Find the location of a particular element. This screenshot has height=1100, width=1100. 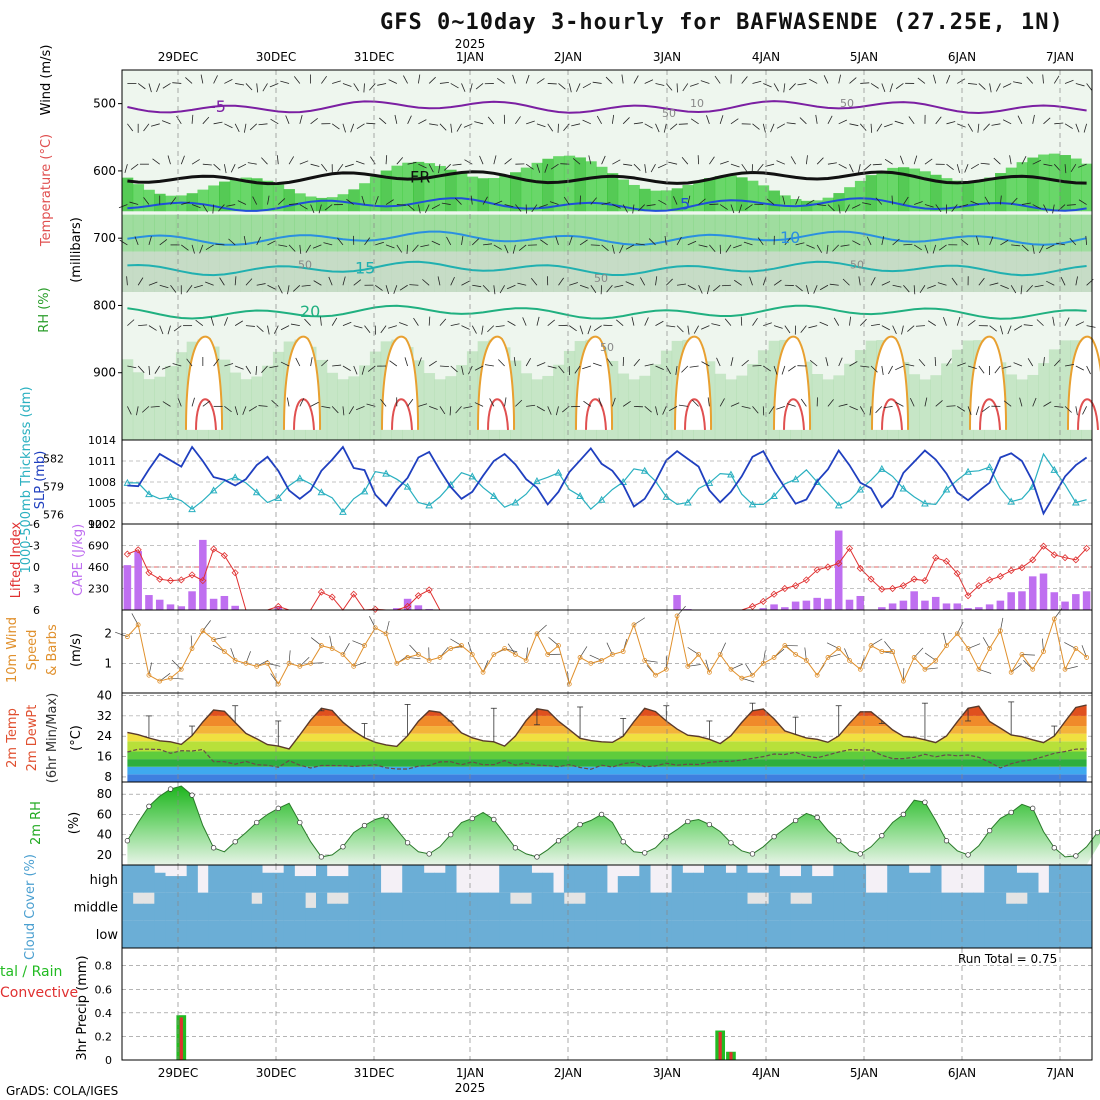

ua-isotherm-label: 10 is located at coordinates (790, 237).